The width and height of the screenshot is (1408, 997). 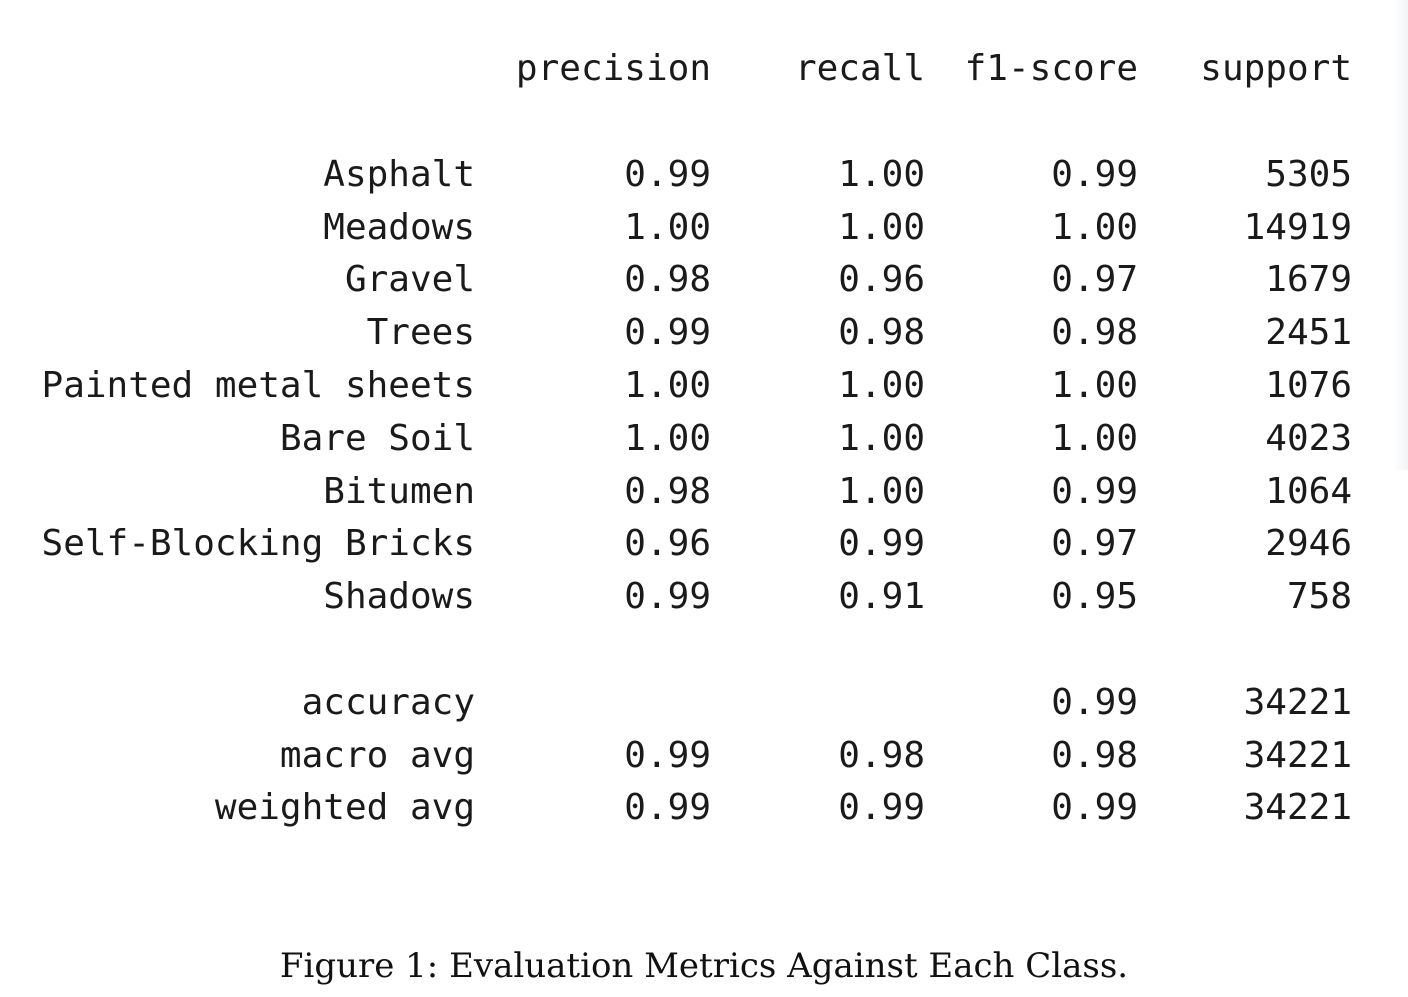 I want to click on table-row: Meadows 1.00 1.00 1.00 14919, so click(x=704, y=228).